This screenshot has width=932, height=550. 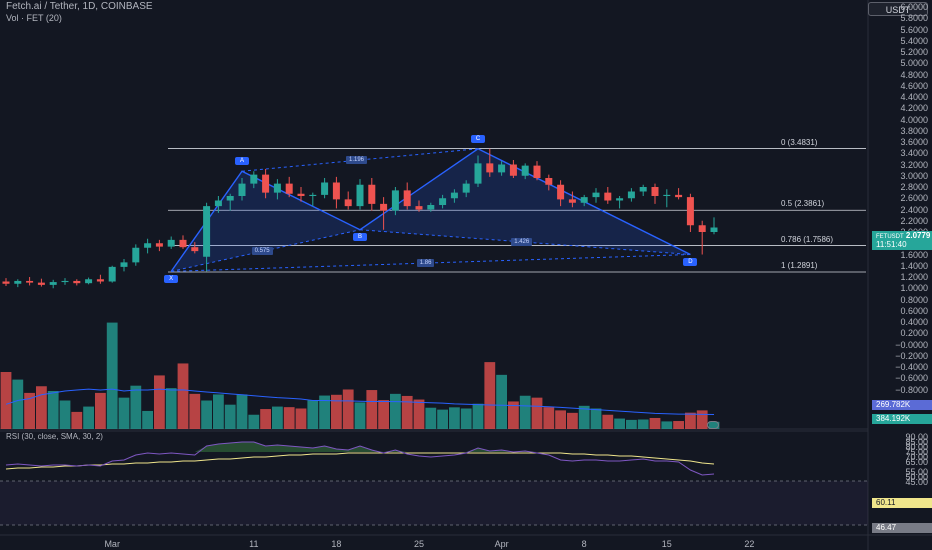 I want to click on rsi-axis-tick: 90.00, so click(x=916, y=437).